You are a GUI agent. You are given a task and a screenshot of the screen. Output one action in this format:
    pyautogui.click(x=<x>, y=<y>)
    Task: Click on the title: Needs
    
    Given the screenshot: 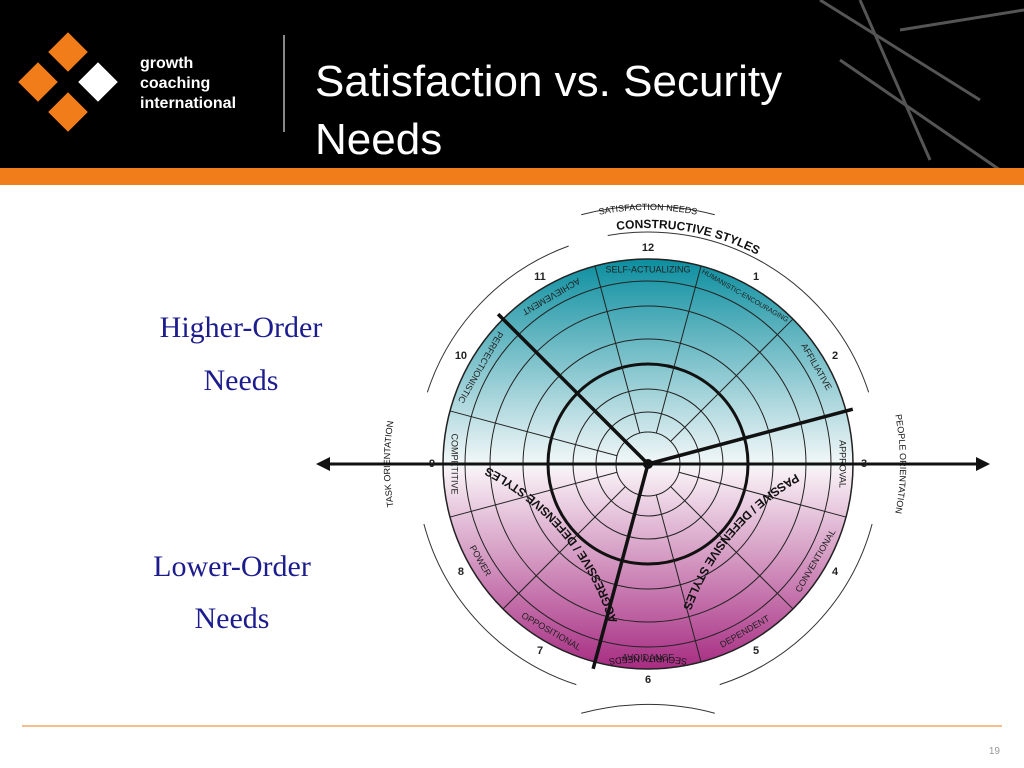 What is the action you would take?
    pyautogui.click(x=378, y=139)
    